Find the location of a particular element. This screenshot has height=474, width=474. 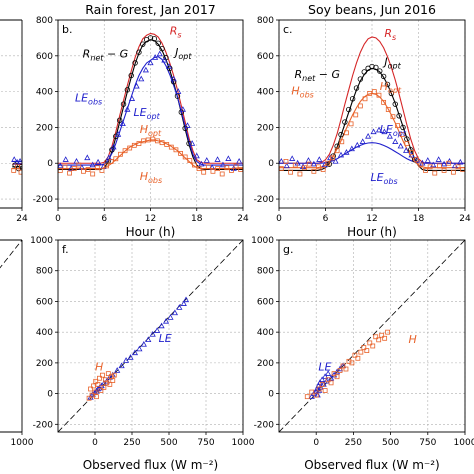

x-tick-label: 12 is located at coordinates (371, 219).